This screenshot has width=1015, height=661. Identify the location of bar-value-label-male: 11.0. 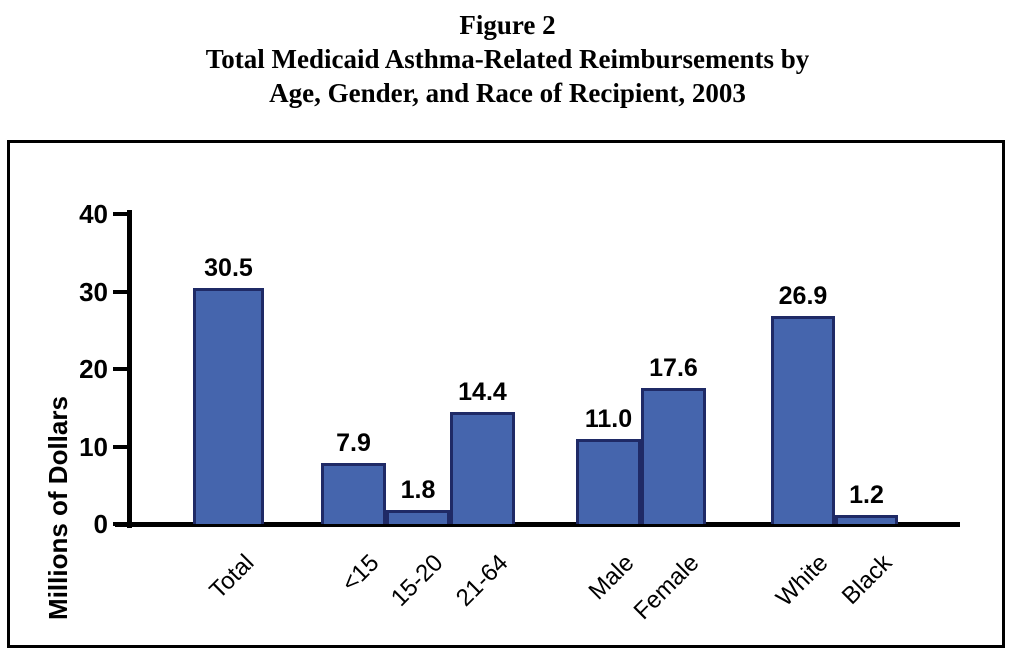
(608, 418).